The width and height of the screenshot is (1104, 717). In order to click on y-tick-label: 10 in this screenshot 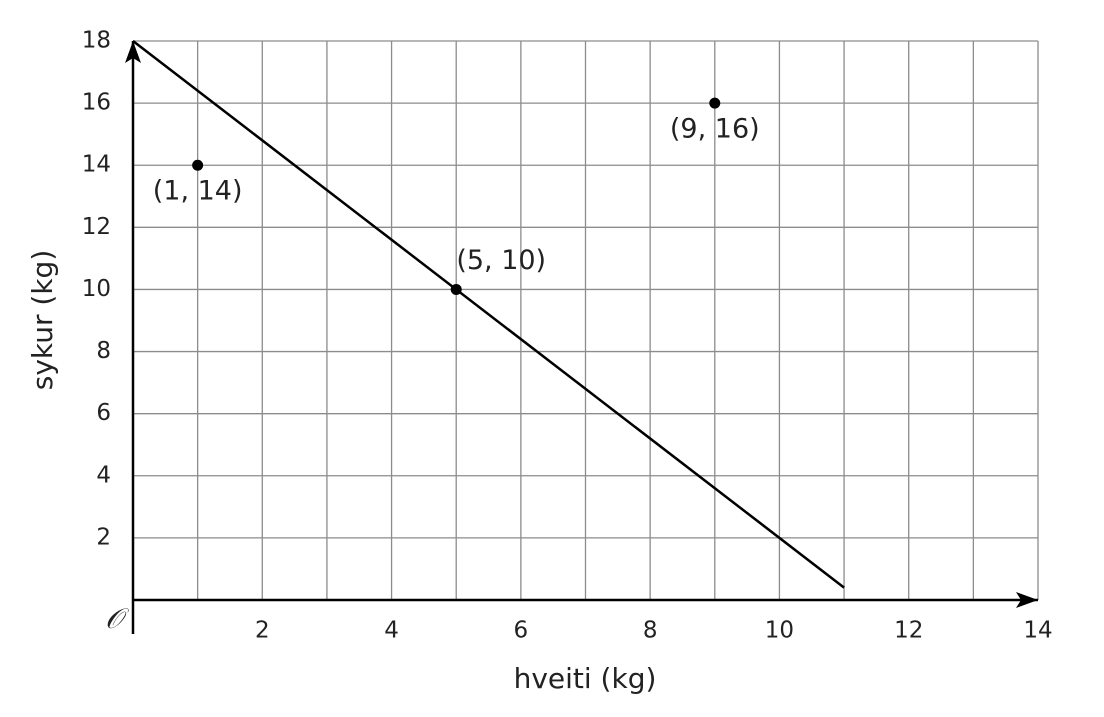, I will do `click(96, 289)`.